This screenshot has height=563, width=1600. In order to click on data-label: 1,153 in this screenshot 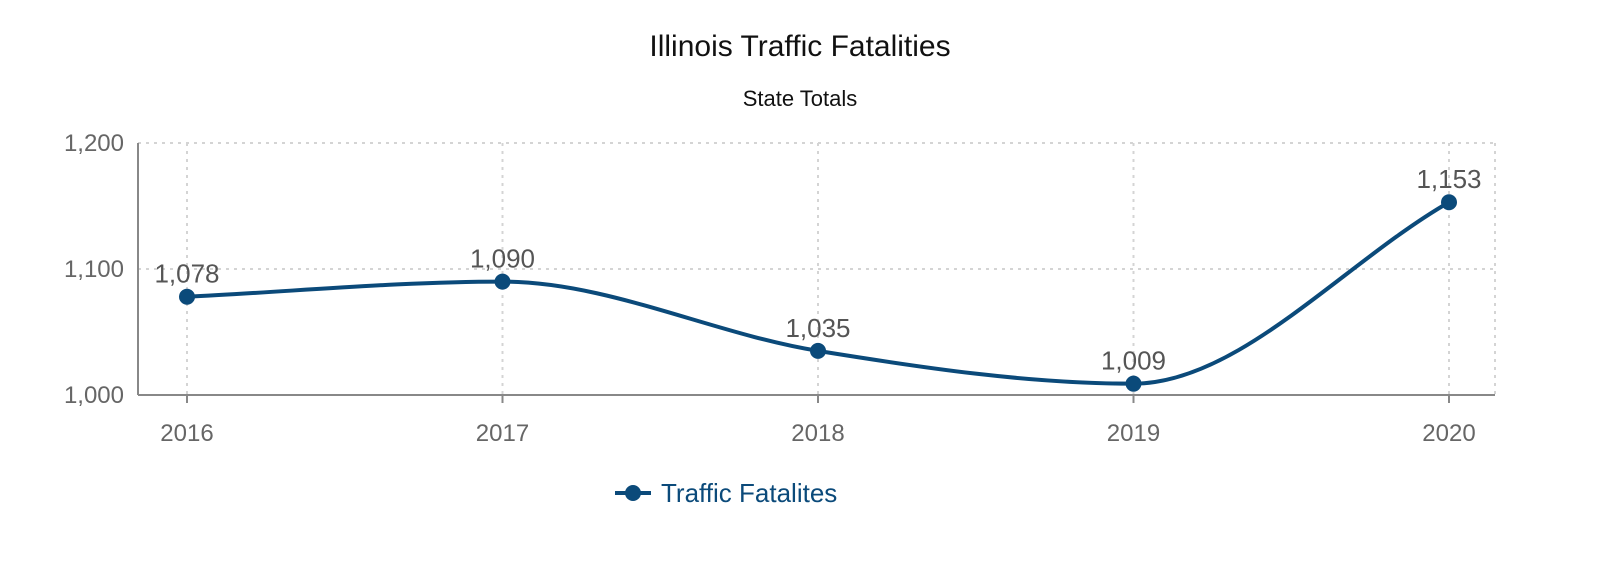, I will do `click(1448, 179)`.